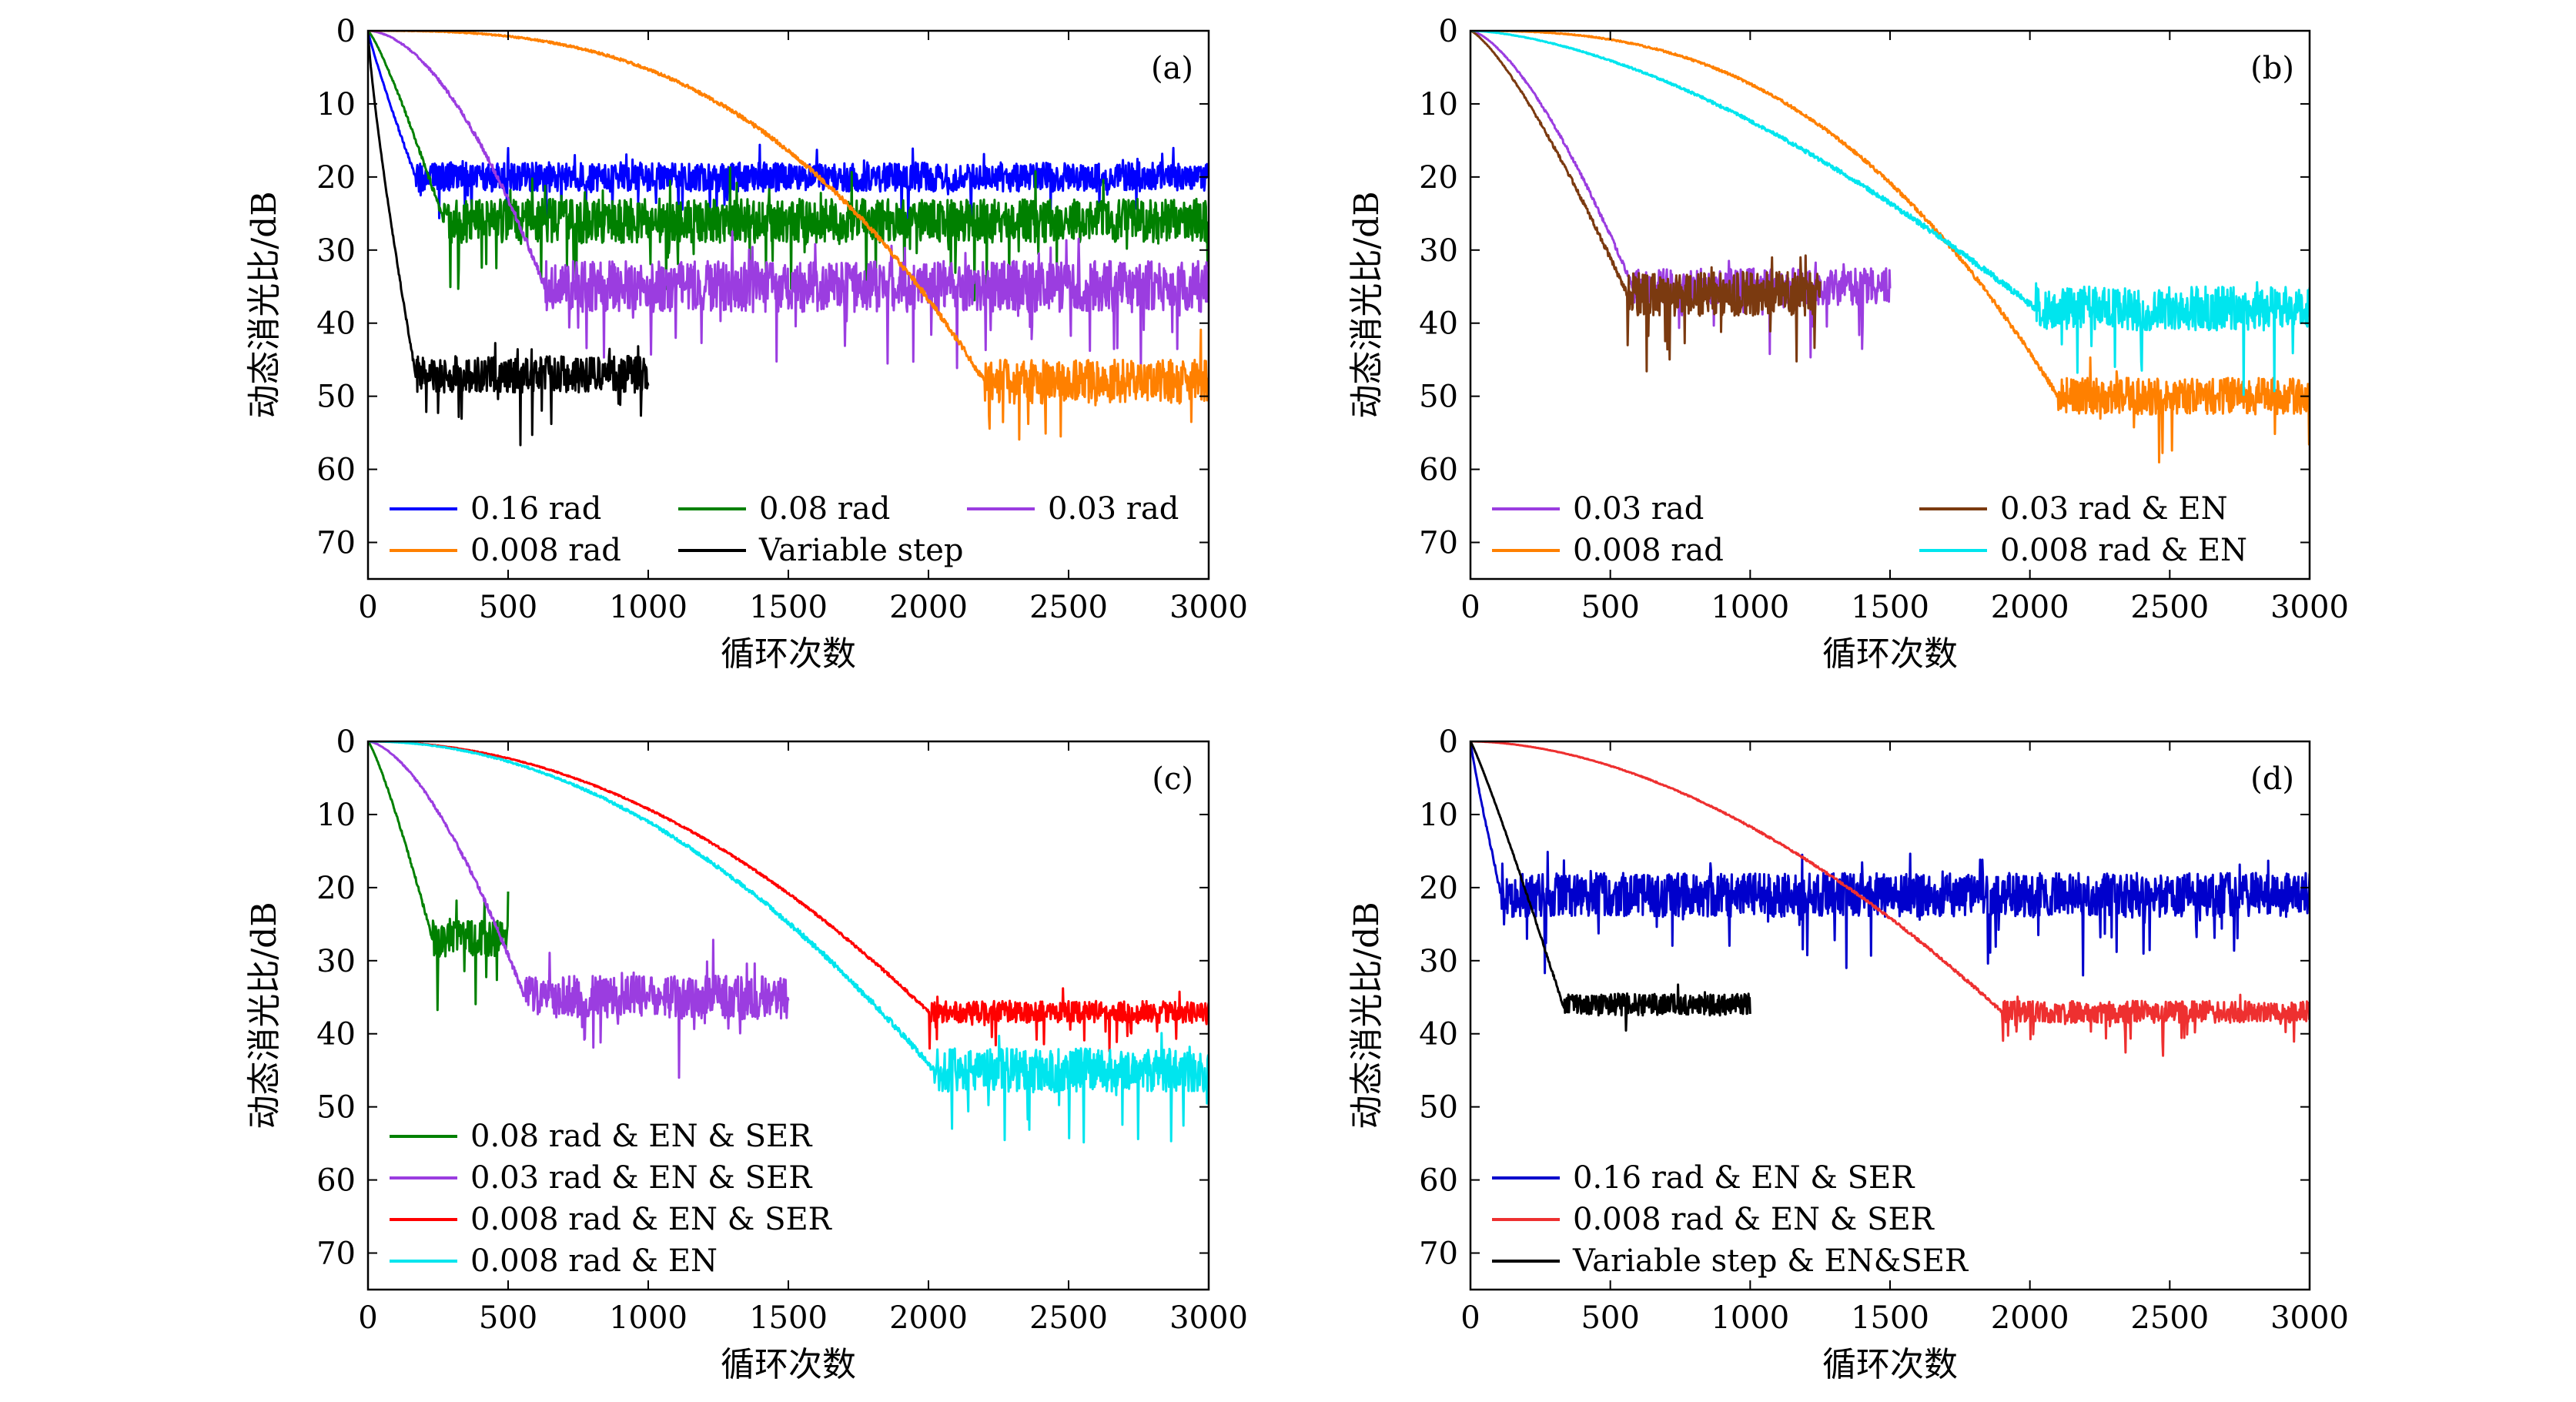 The height and width of the screenshot is (1402, 2576). I want to click on panel-label: (a), so click(1172, 68).